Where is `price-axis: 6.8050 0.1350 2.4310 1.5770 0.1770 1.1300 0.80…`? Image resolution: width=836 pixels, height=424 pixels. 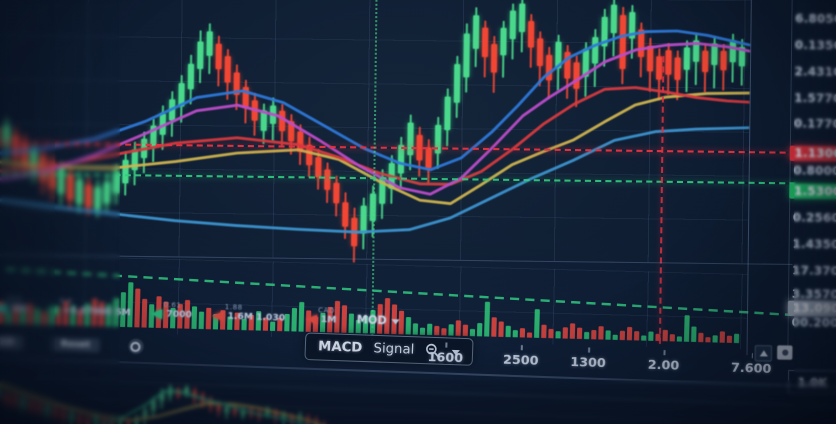 price-axis: 6.8050 0.1350 2.4310 1.5770 0.1770 1.1300 0.80… is located at coordinates (811, 174).